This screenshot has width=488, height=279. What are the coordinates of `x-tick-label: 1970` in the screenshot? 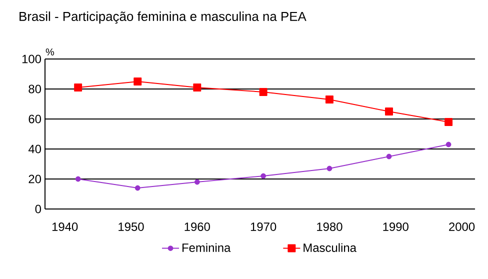 It's located at (263, 226).